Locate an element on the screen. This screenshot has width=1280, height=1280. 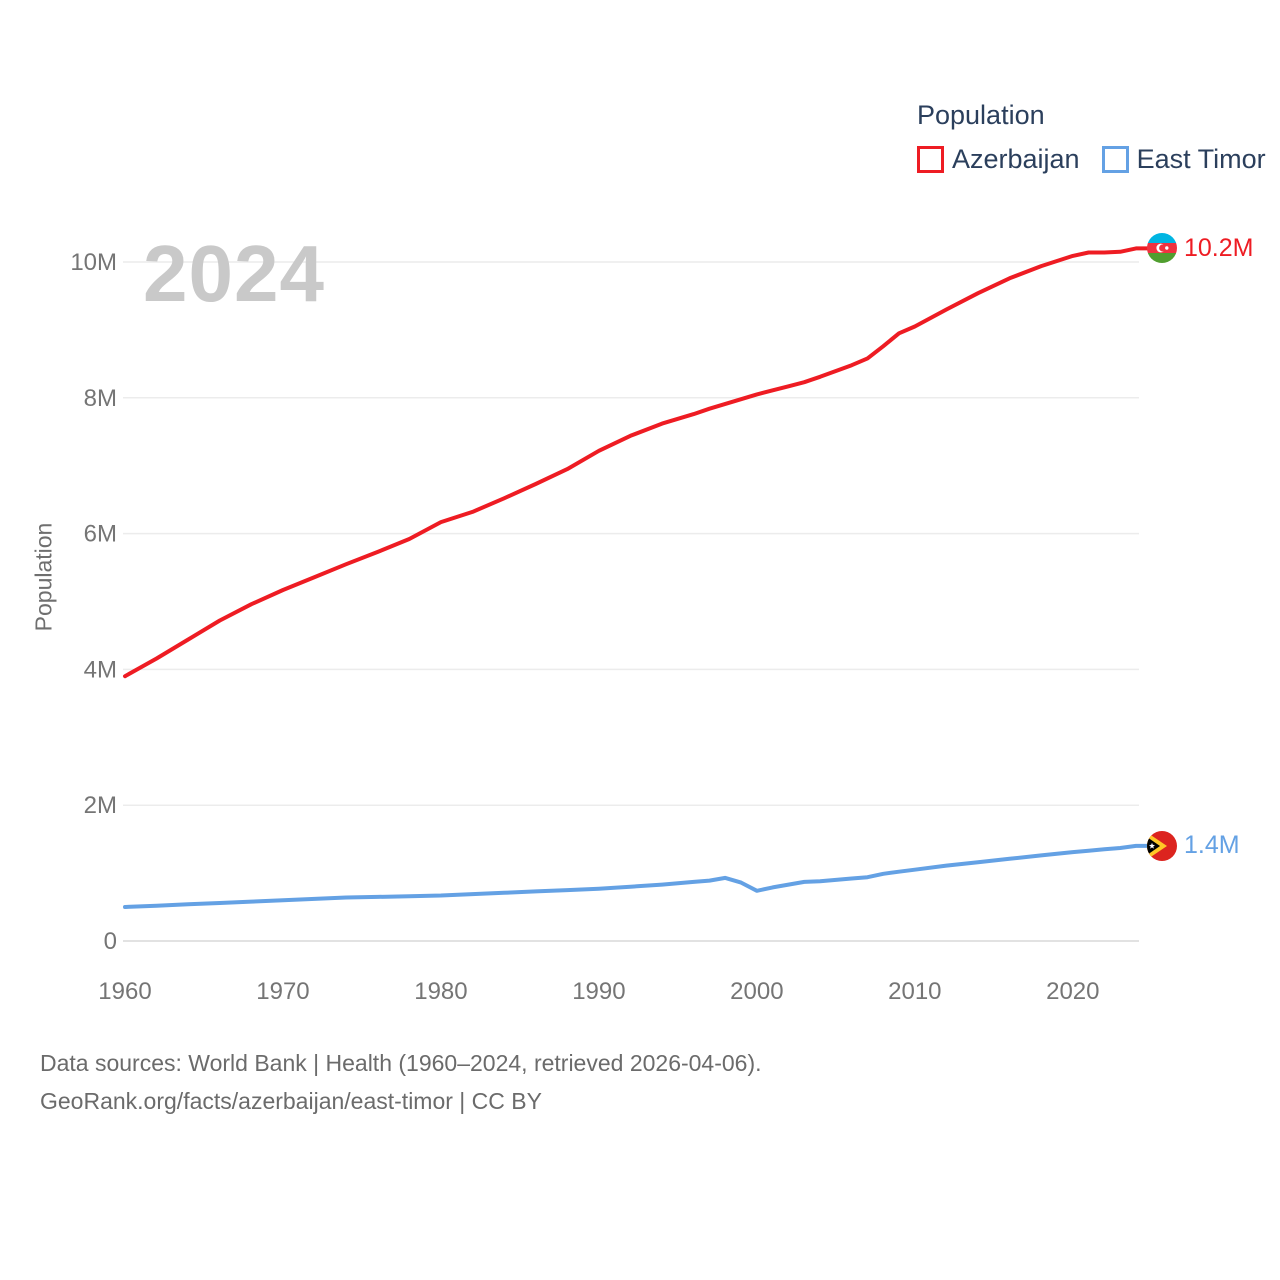
azerbaijan-swatch-icon is located at coordinates (930, 159).